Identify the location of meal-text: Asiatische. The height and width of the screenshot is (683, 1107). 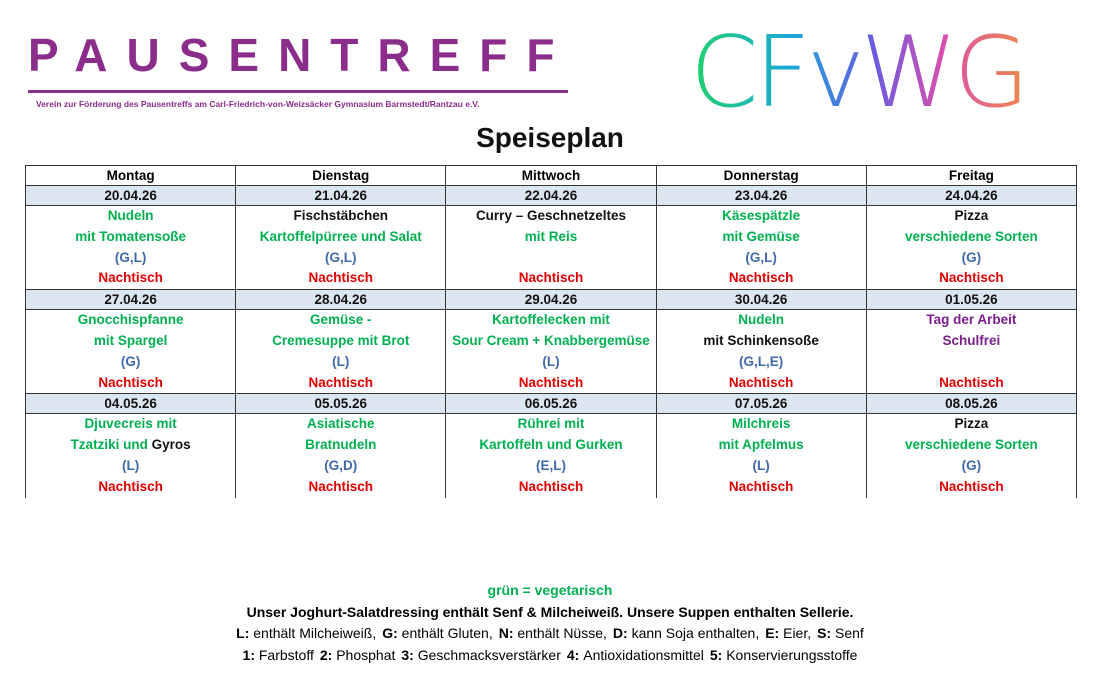
(341, 424).